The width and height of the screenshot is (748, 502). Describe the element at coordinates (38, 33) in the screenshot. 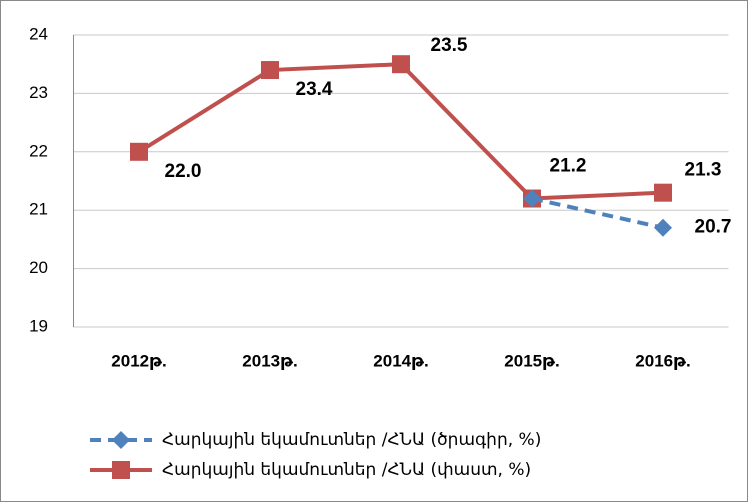

I see `y-tick-label: 24` at that location.